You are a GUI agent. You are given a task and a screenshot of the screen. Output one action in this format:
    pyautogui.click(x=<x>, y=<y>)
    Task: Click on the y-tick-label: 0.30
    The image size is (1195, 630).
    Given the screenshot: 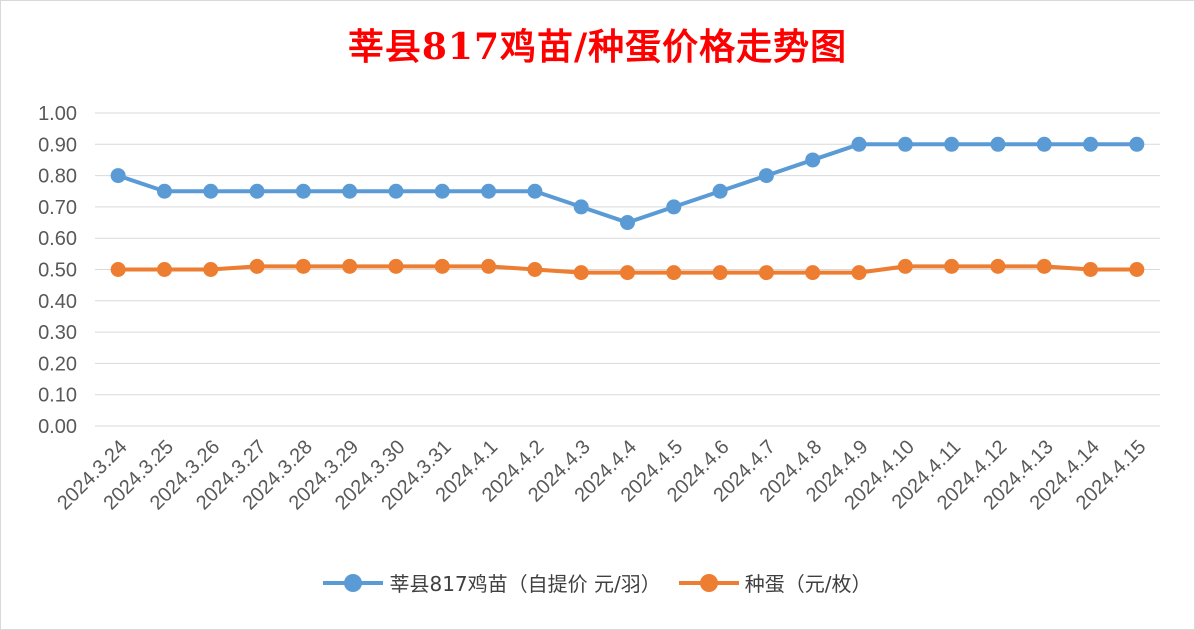 What is the action you would take?
    pyautogui.click(x=57, y=333)
    